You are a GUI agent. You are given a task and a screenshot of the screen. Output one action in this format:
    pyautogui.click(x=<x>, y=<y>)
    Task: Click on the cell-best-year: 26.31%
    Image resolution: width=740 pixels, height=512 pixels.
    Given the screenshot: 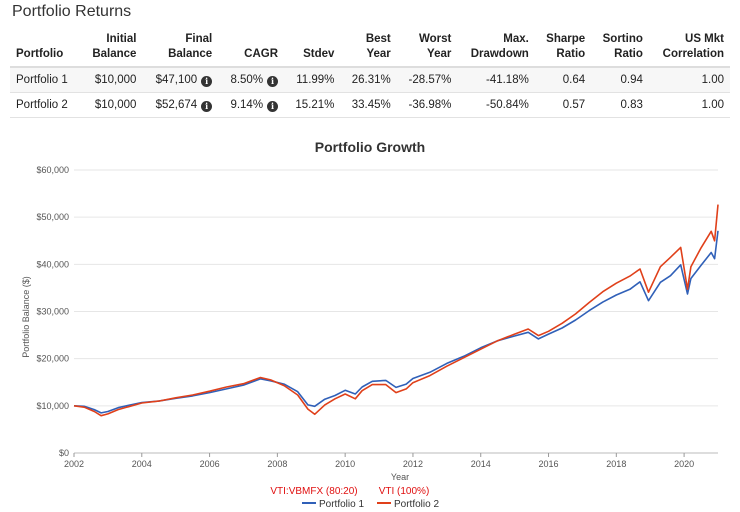 What is the action you would take?
    pyautogui.click(x=368, y=80)
    